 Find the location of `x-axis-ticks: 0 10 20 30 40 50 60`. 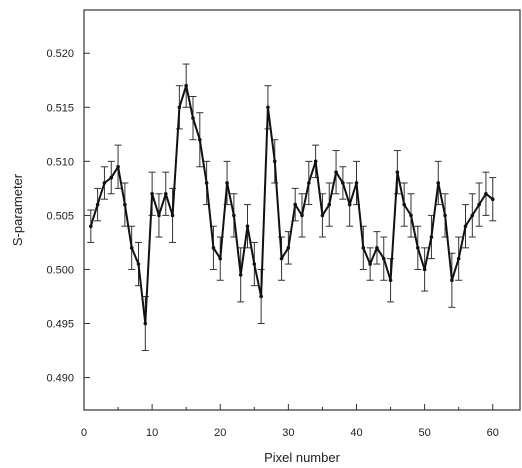

x-axis-ticks: 0 10 20 30 40 50 60 is located at coordinates (290, 421).